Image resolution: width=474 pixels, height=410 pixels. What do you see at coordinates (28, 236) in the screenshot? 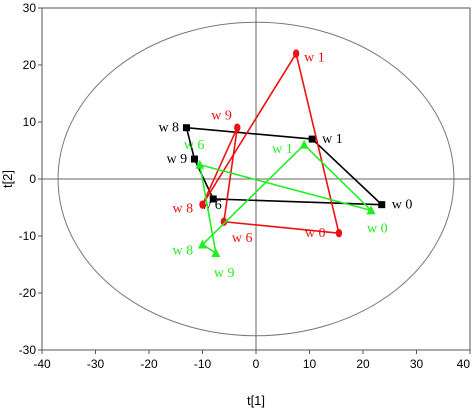
I see `y-tick-label: -10` at bounding box center [28, 236].